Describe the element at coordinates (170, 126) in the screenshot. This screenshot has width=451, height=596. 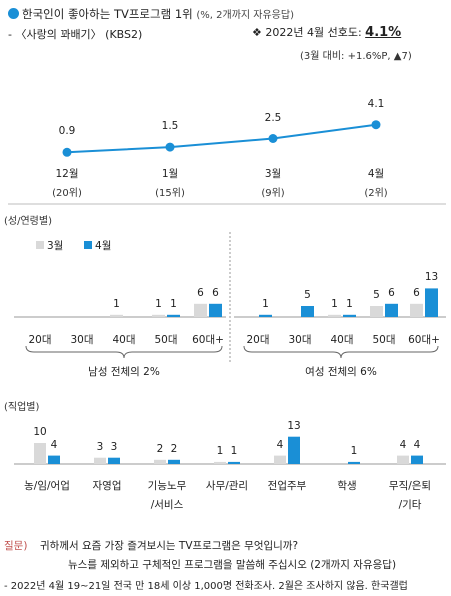
I see `line-value-label-1: 1.5` at that location.